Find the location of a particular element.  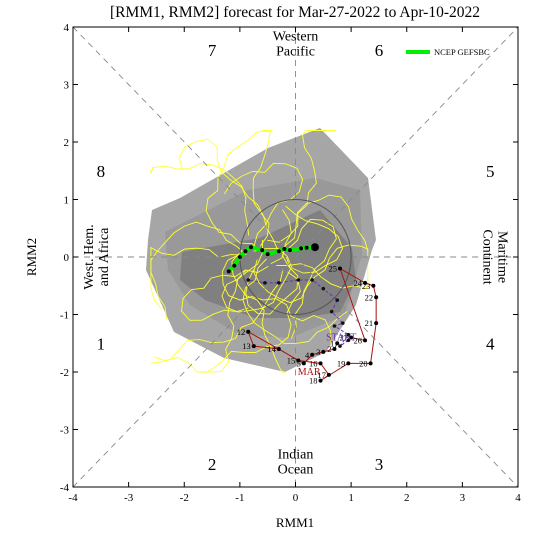

region-label-line: and Africa is located at coordinates (104, 256).